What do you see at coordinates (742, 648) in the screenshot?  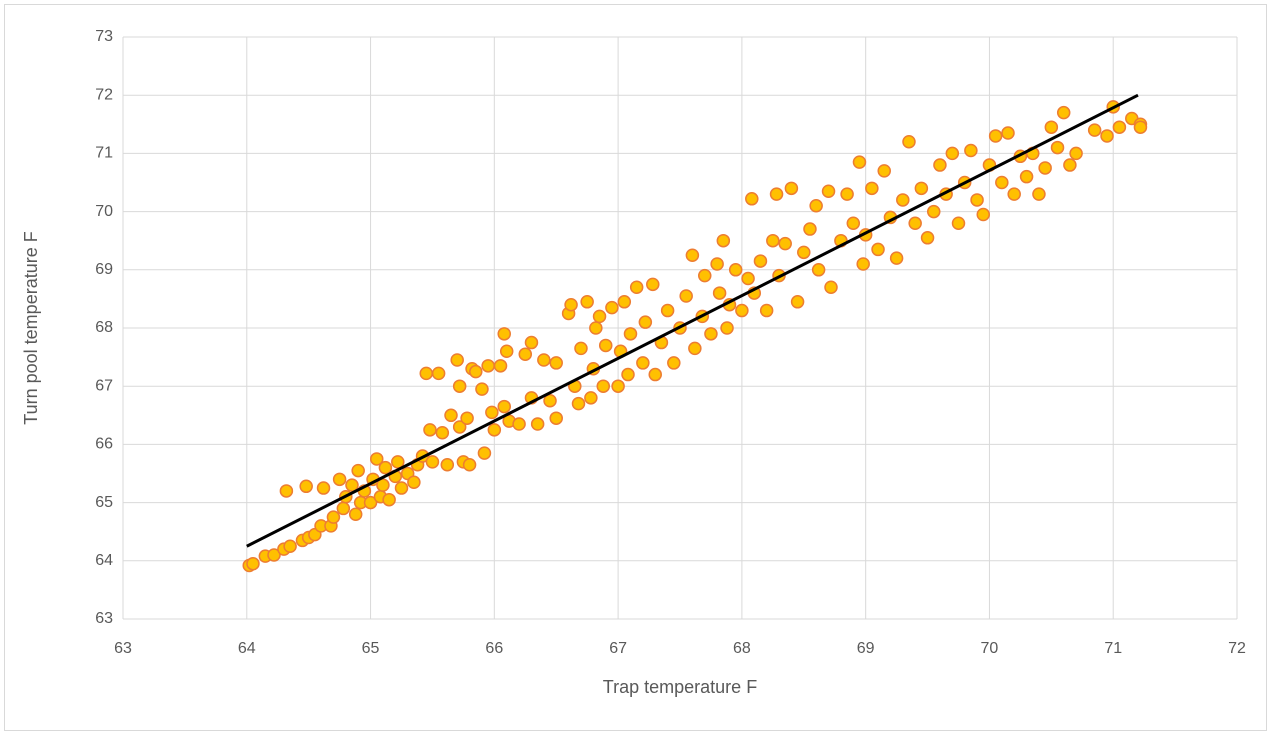 I see `x-tick-label: 68` at bounding box center [742, 648].